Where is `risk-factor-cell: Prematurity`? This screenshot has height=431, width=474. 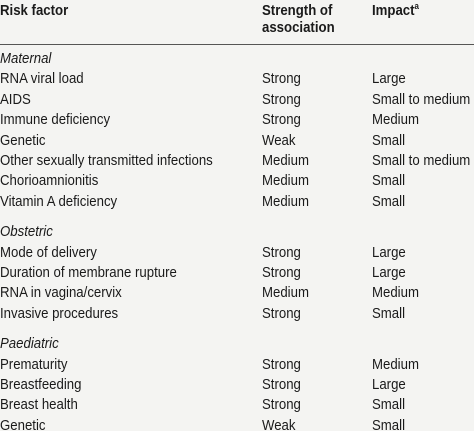
risk-factor-cell: Prematurity is located at coordinates (34, 364).